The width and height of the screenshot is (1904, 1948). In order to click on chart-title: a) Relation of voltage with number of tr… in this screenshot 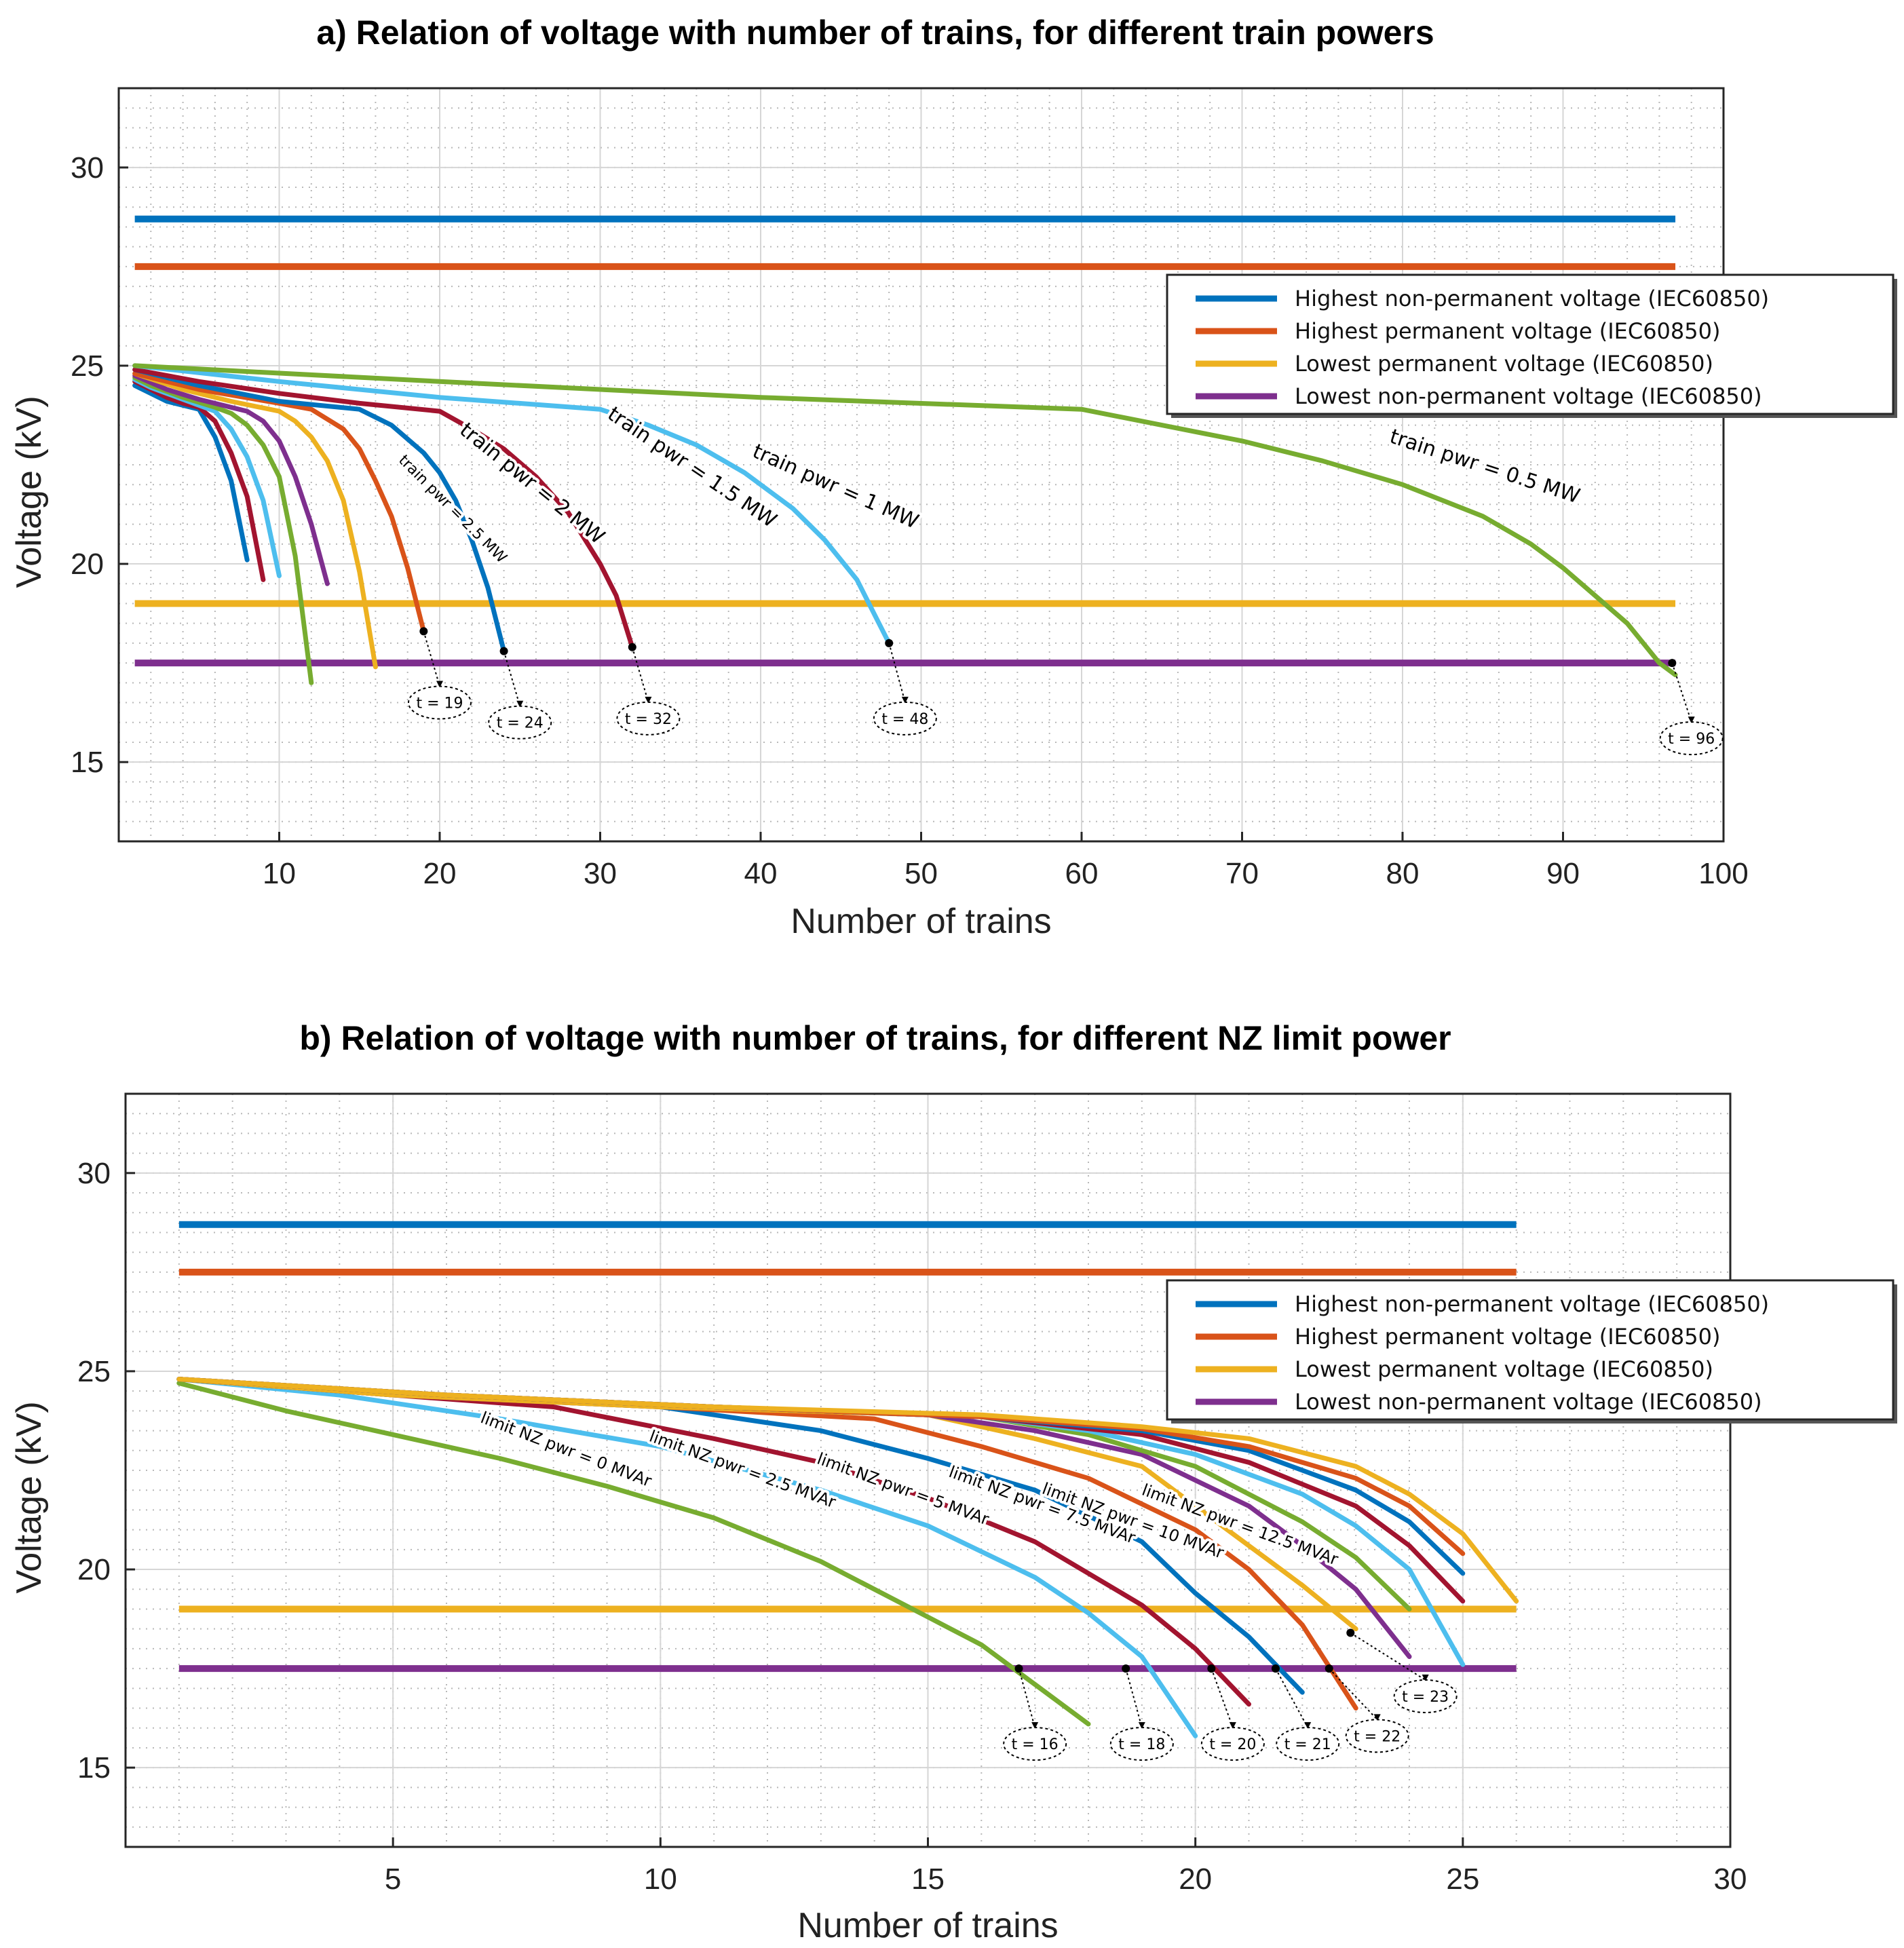, I will do `click(875, 33)`.